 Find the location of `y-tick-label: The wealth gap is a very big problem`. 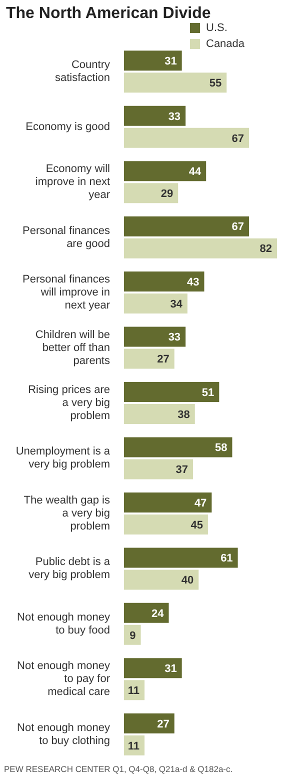

y-tick-label: The wealth gap is a very big problem is located at coordinates (67, 513).